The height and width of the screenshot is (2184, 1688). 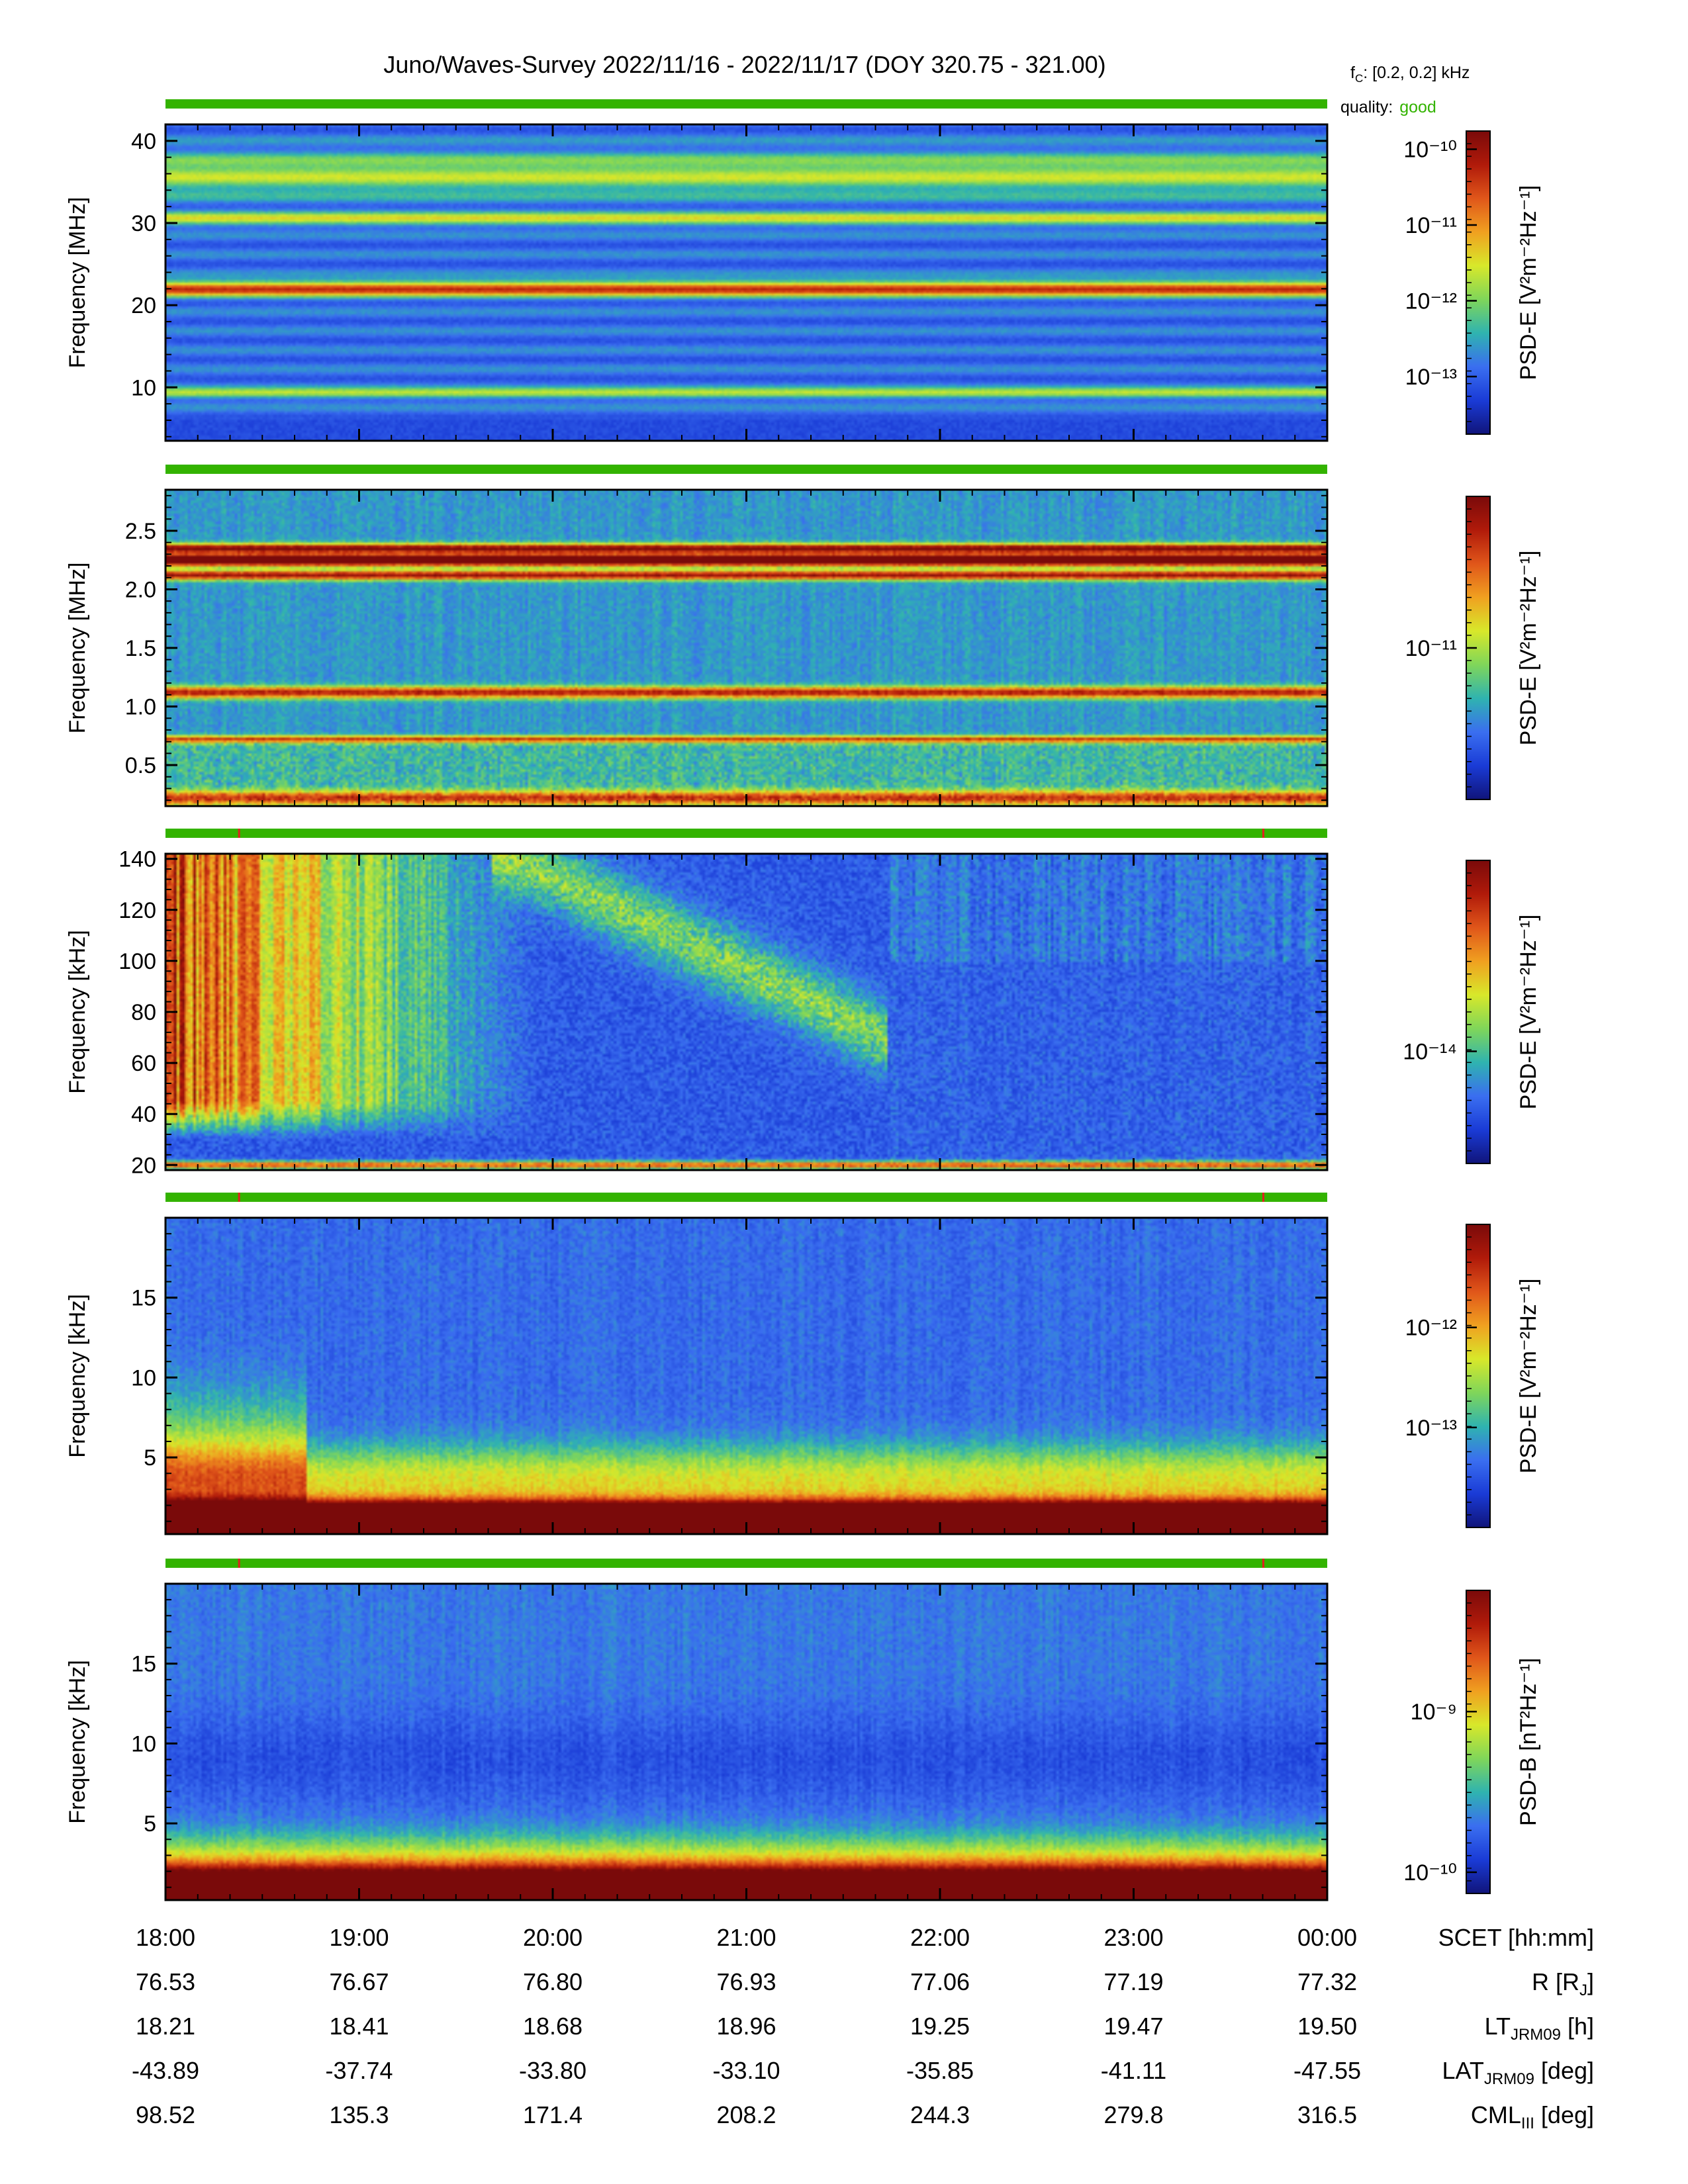 What do you see at coordinates (143, 1012) in the screenshot?
I see `y-tick-label: 80` at bounding box center [143, 1012].